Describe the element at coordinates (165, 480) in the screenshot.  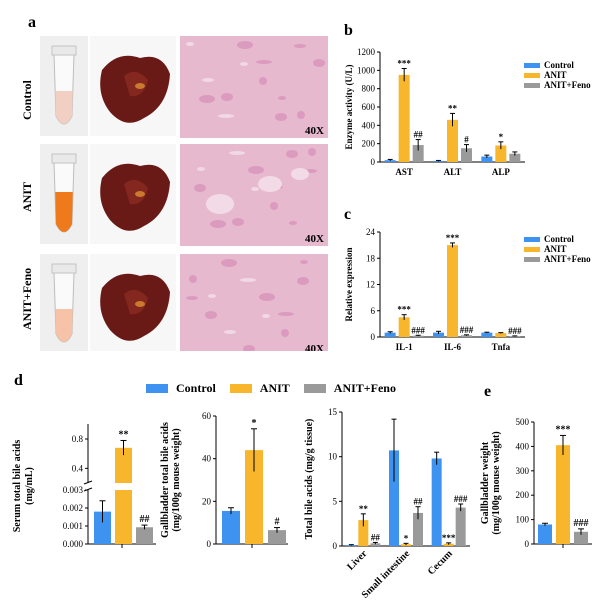
I see `y-axis-label: Gallbladder total bile acids` at that location.